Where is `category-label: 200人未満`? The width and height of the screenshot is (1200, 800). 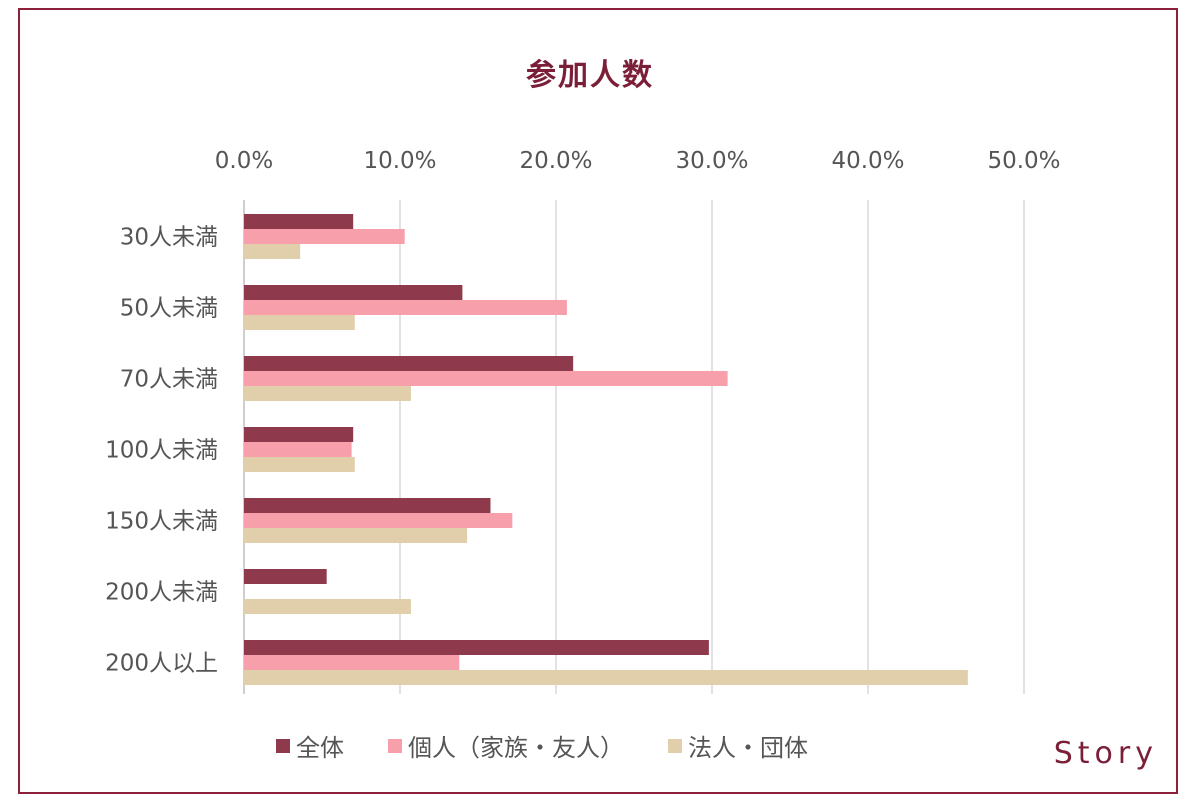 category-label: 200人未満 is located at coordinates (161, 593).